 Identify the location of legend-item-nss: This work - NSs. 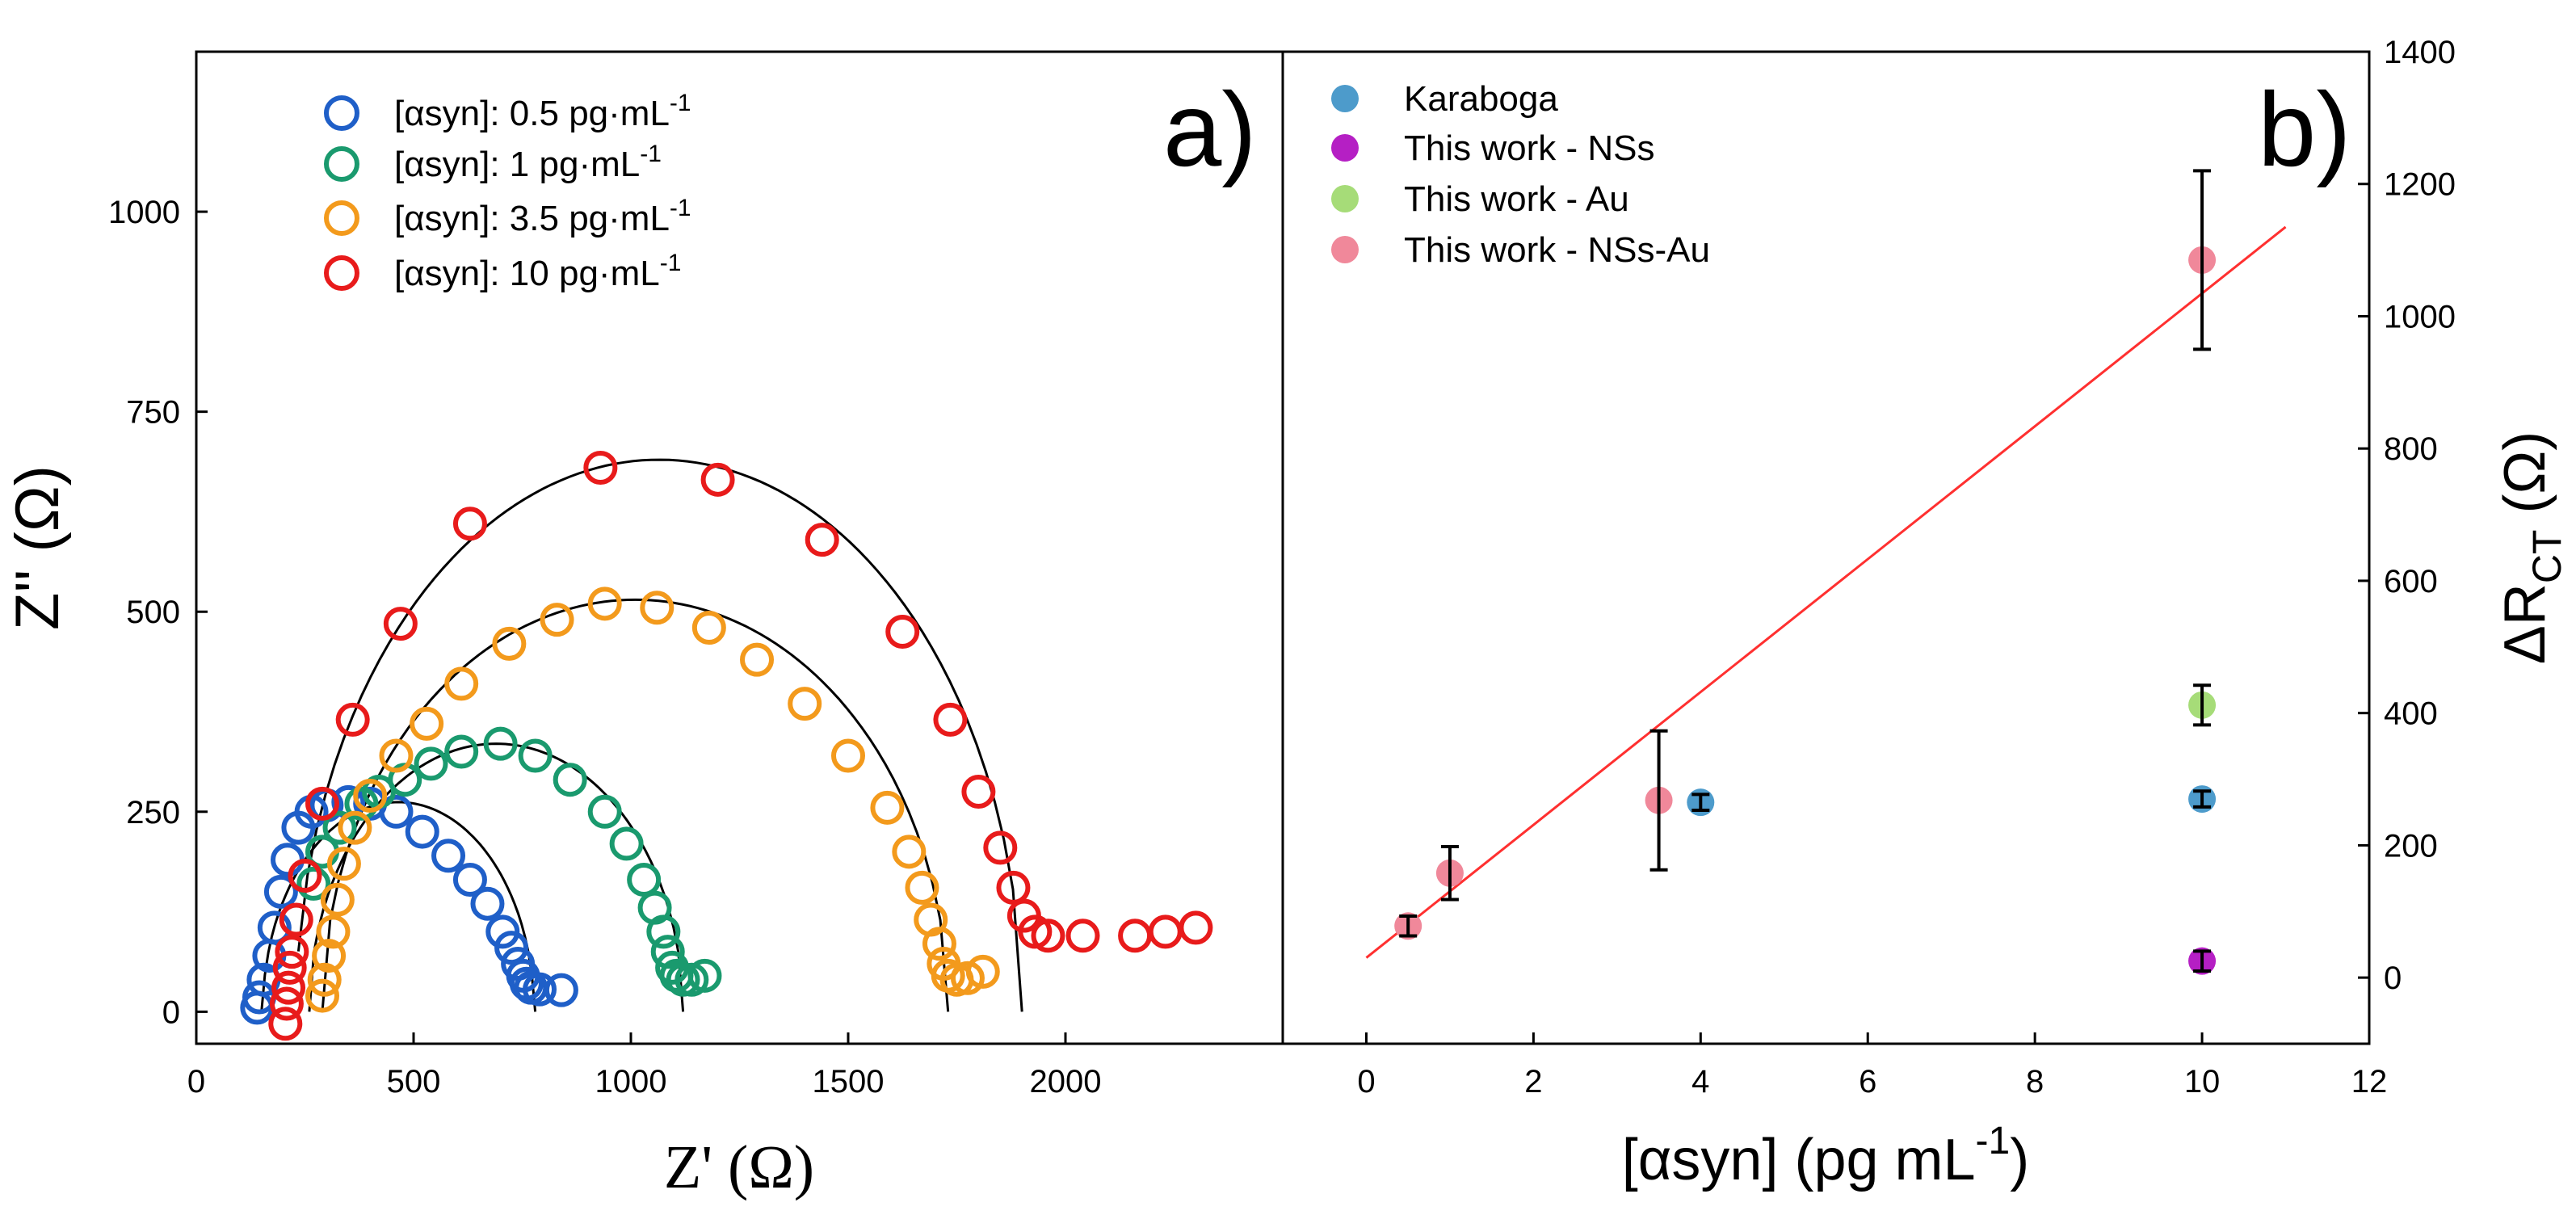
(1493, 148).